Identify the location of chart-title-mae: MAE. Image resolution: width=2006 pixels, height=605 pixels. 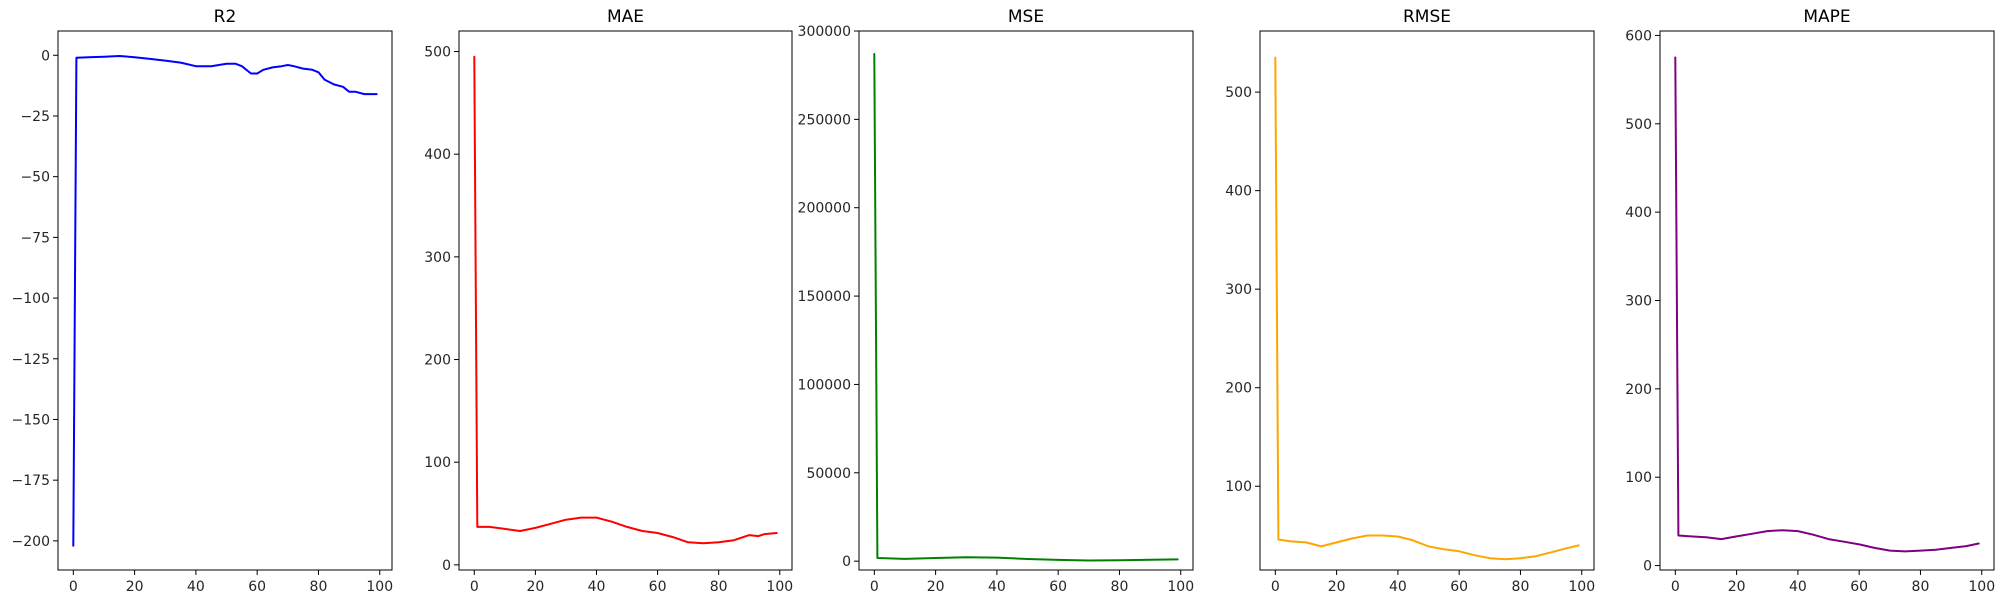
(625, 17).